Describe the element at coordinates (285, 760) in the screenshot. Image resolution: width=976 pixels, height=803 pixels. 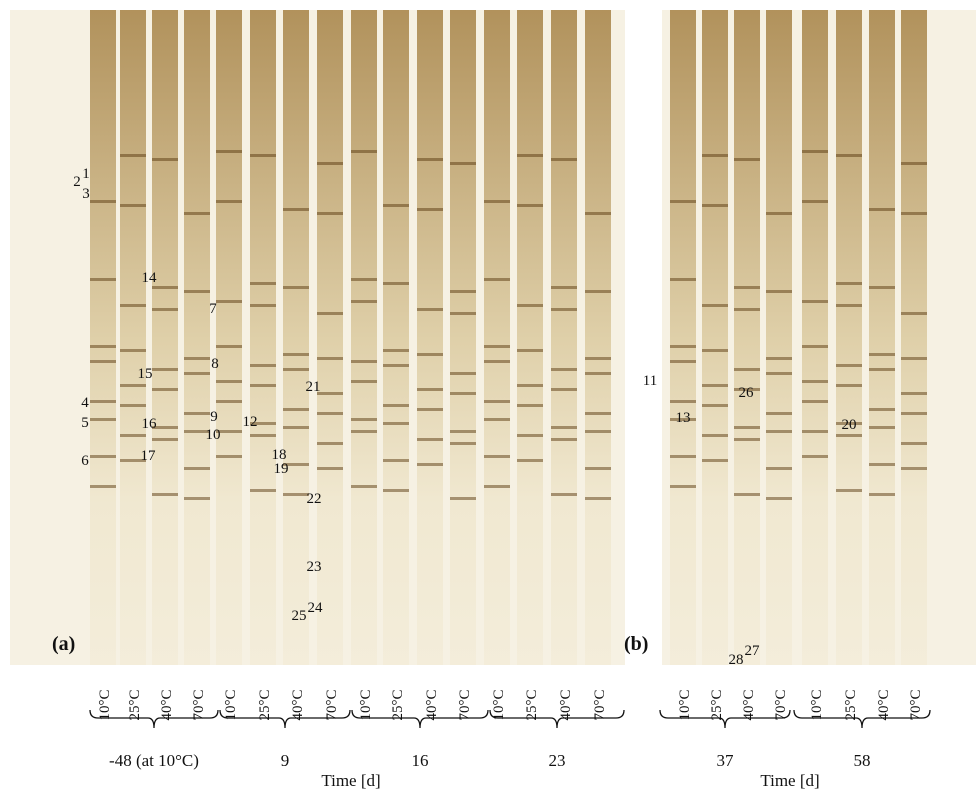
I see `group-label: 9` at that location.